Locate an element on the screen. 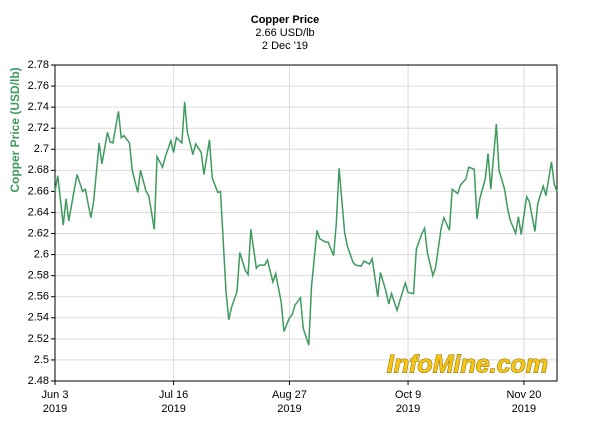 The width and height of the screenshot is (591, 431). y-tick-label: 2.74 is located at coordinates (38, 107).